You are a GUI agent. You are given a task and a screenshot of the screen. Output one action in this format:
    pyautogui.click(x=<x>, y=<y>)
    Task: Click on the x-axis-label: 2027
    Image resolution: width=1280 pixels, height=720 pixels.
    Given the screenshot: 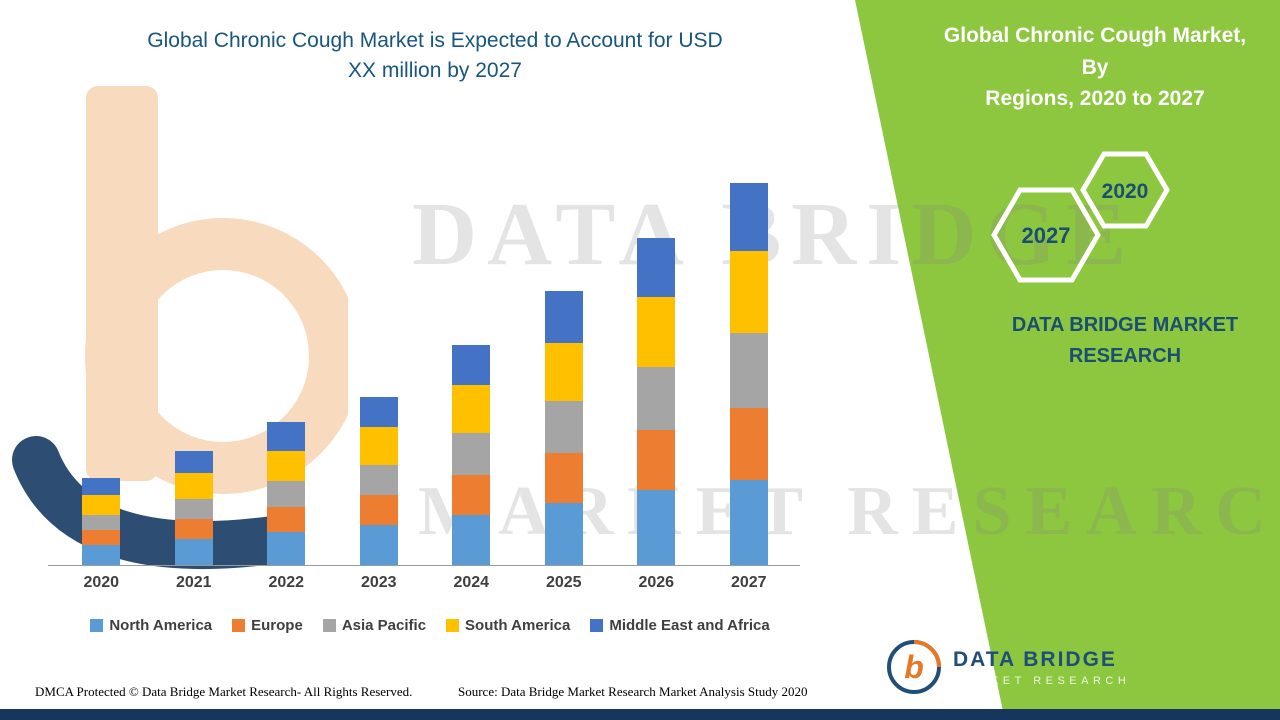 What is the action you would take?
    pyautogui.click(x=748, y=582)
    